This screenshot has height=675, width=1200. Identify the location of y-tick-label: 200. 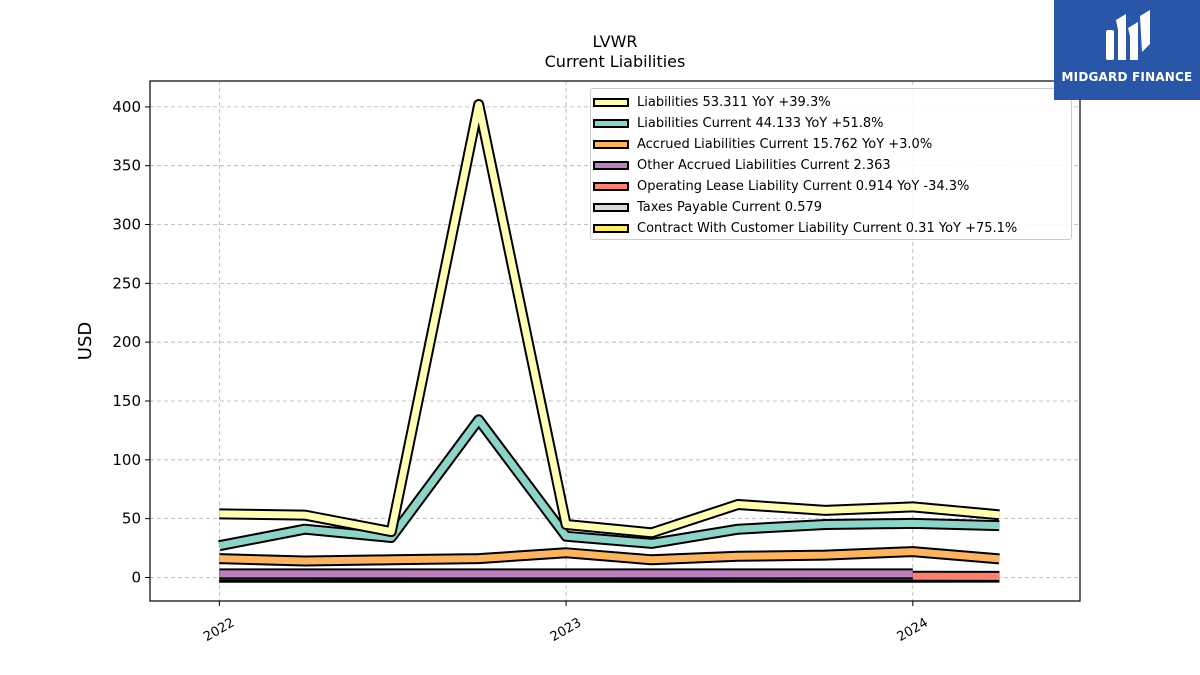
(126, 342).